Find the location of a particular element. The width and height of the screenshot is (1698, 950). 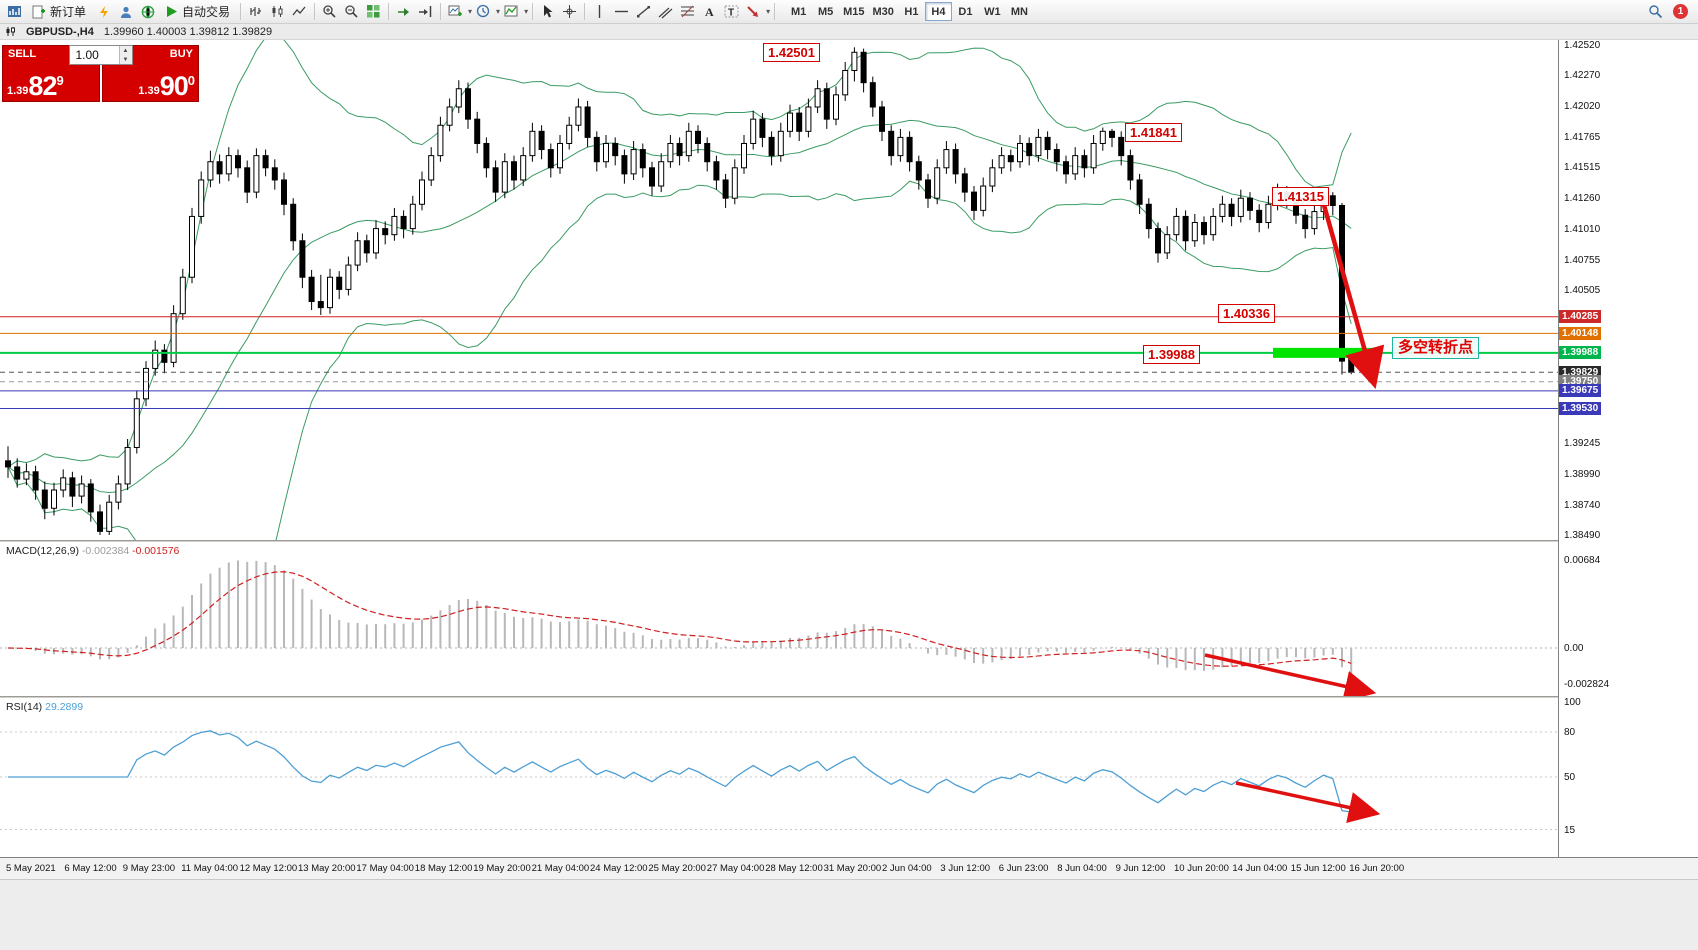

profiles-icon is located at coordinates (483, 12).